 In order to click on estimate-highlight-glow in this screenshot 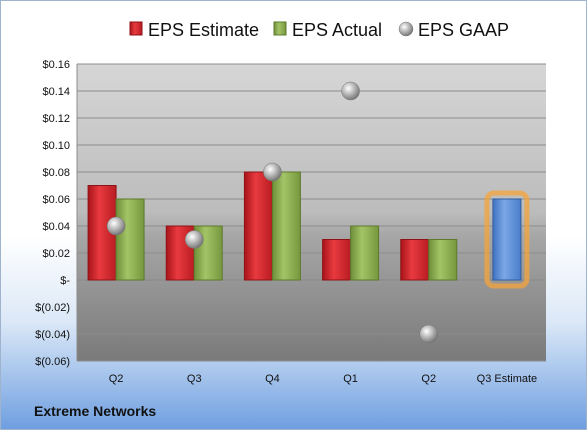, I will do `click(507, 239)`.